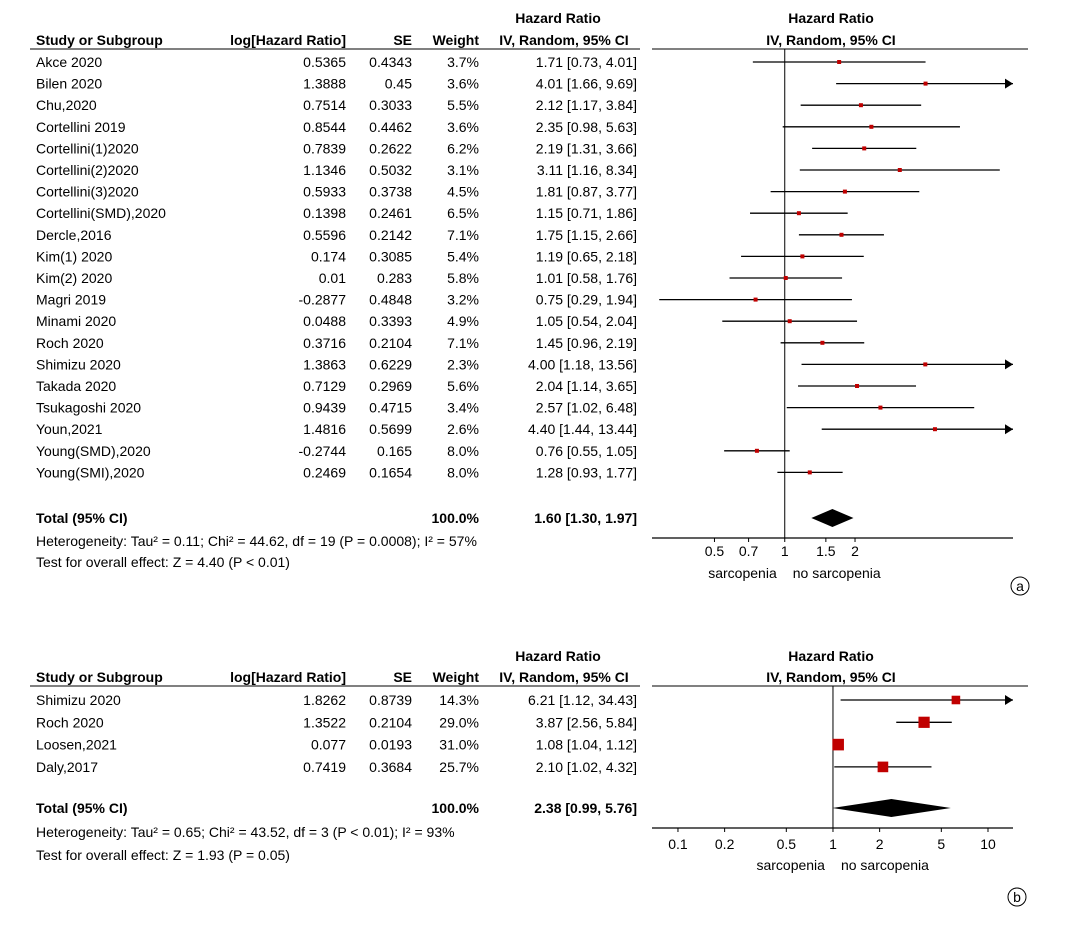 The height and width of the screenshot is (927, 1073). What do you see at coordinates (67, 767) in the screenshot?
I see `study-name: Daly,2017` at bounding box center [67, 767].